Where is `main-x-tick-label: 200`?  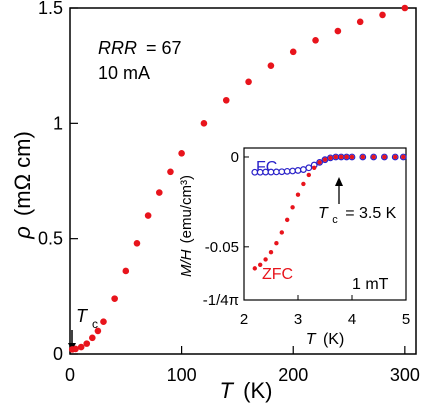
main-x-tick-label: 200 is located at coordinates (293, 375).